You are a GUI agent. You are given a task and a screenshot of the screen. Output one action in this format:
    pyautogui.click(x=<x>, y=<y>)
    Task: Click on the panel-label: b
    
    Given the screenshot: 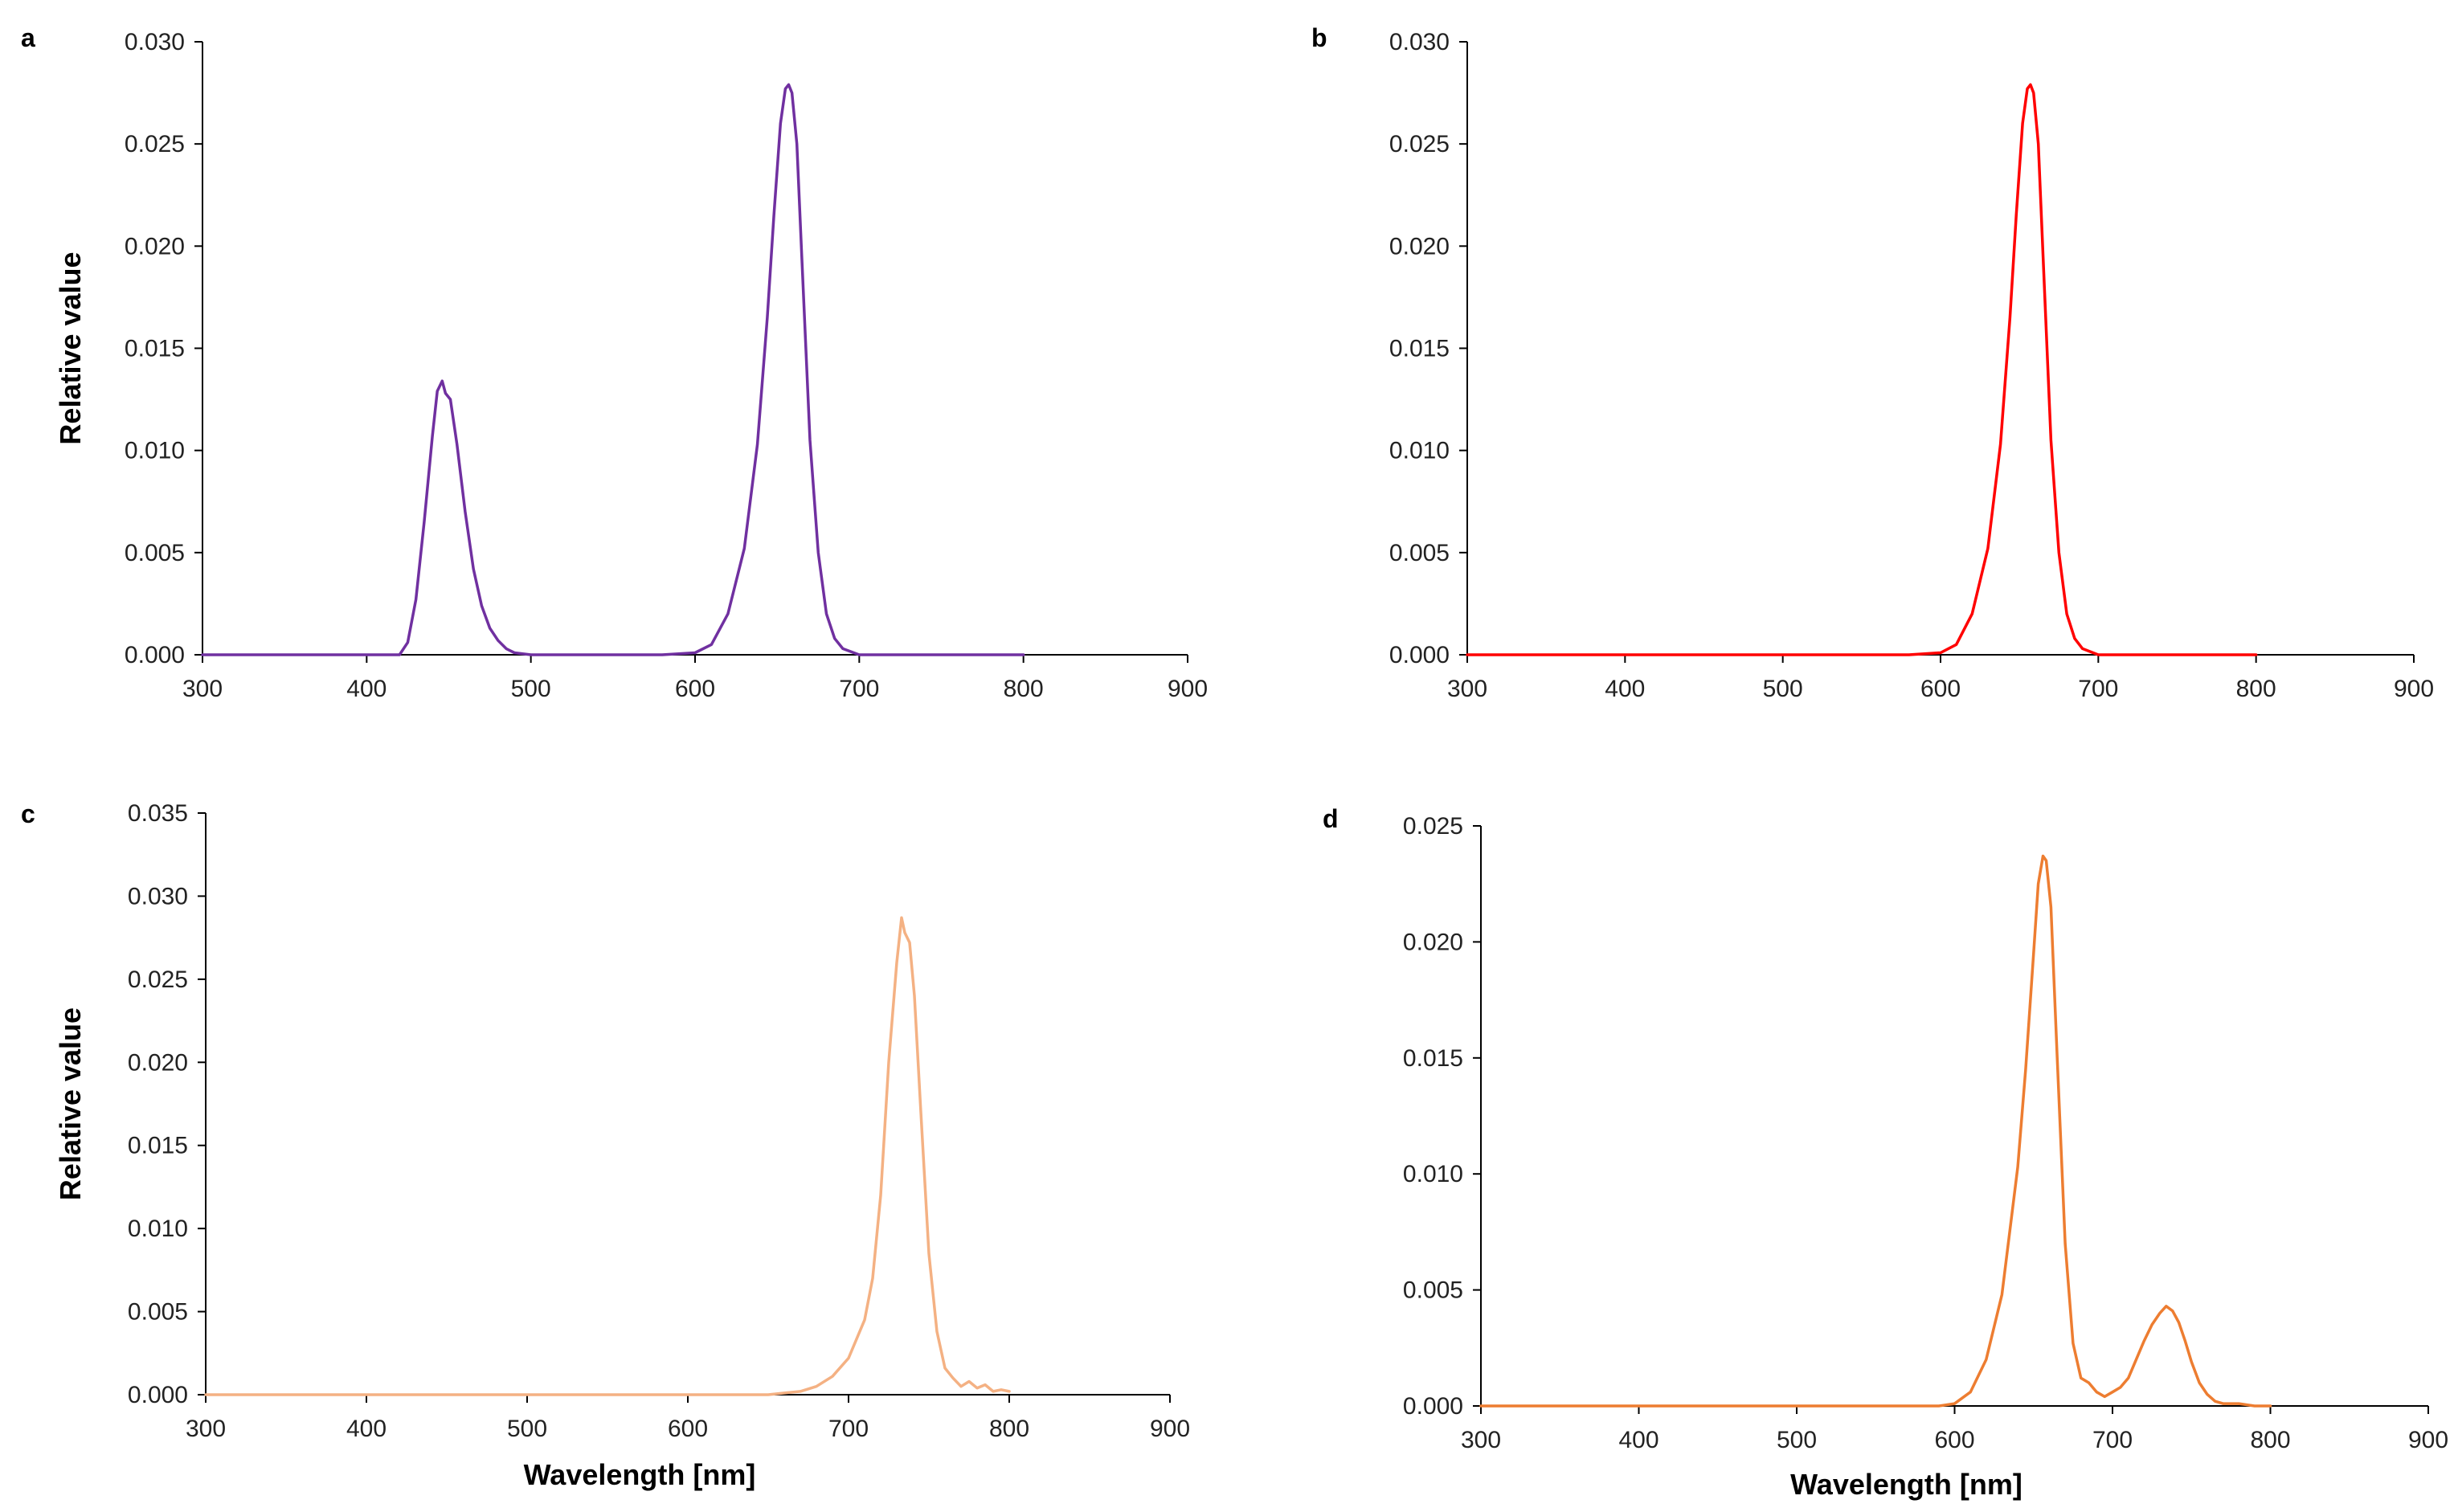 What is the action you would take?
    pyautogui.click(x=1319, y=37)
    